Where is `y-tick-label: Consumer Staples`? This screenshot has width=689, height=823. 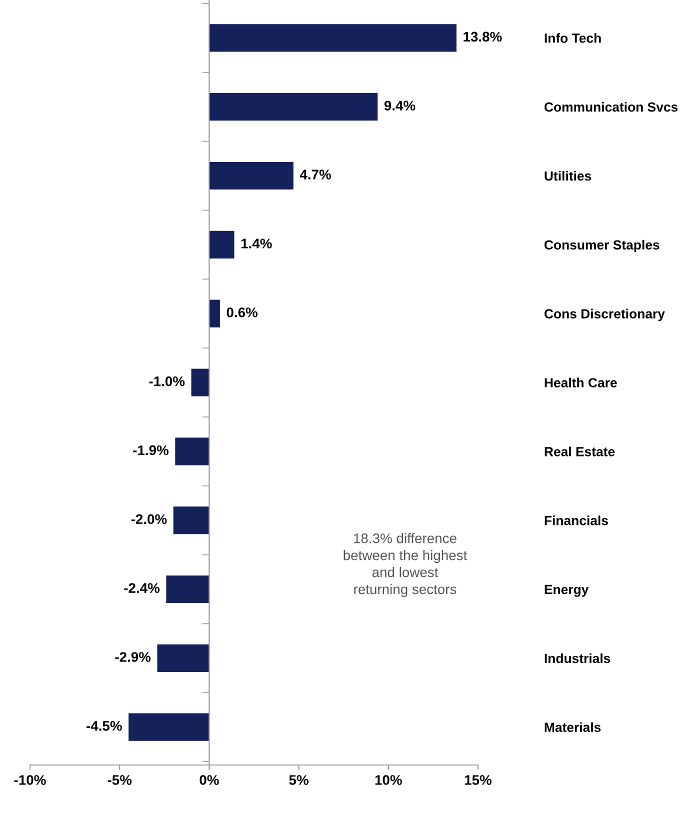 y-tick-label: Consumer Staples is located at coordinates (602, 246).